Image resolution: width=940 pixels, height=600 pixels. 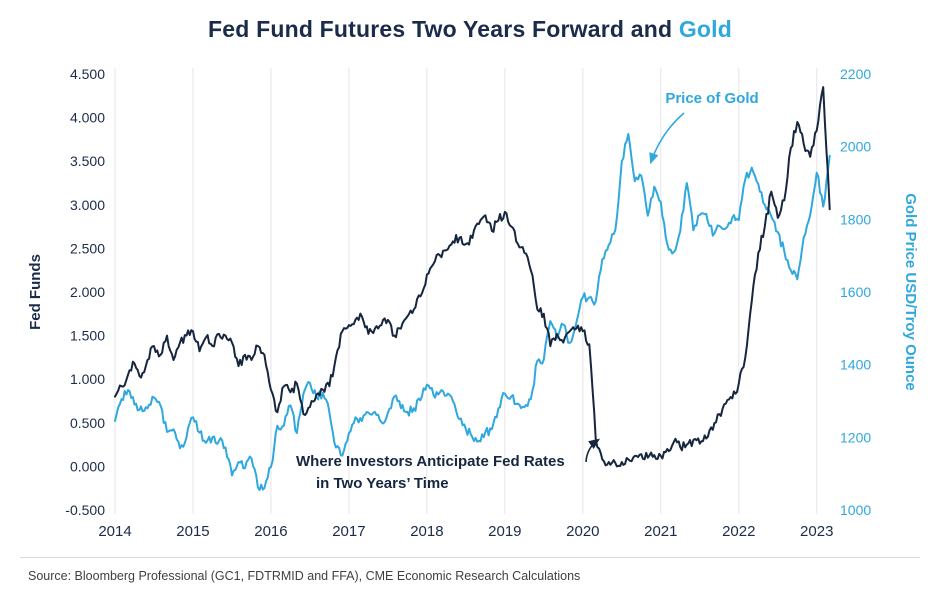 What do you see at coordinates (816, 531) in the screenshot?
I see `x-tick-label: 2023` at bounding box center [816, 531].